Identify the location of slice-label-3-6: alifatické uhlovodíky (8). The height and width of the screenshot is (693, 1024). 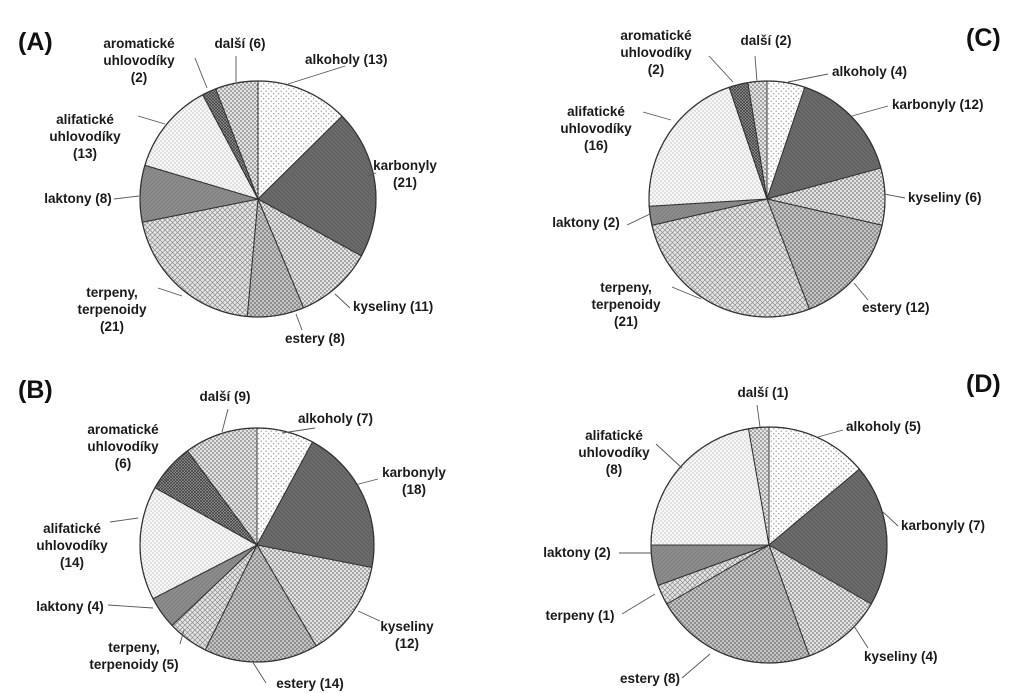
(614, 452).